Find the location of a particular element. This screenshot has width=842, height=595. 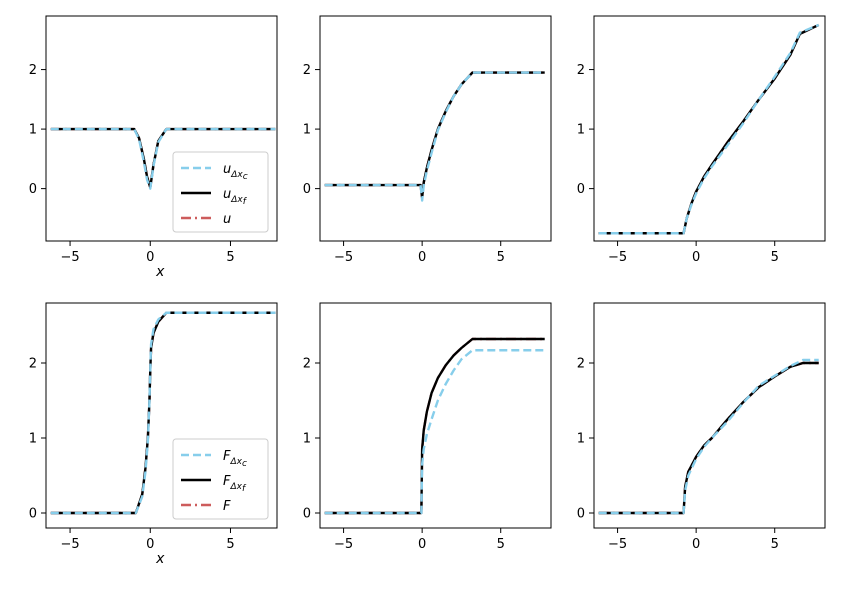

subplot-3: −5 0 5 0 1 2 is located at coordinates (701, 140).